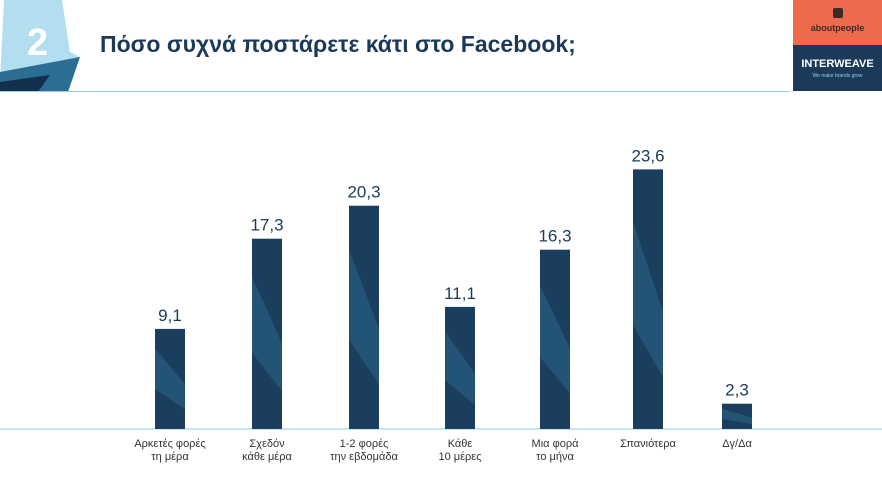 This screenshot has width=882, height=477. I want to click on category-label-line: την εβδομάδα, so click(364, 457).